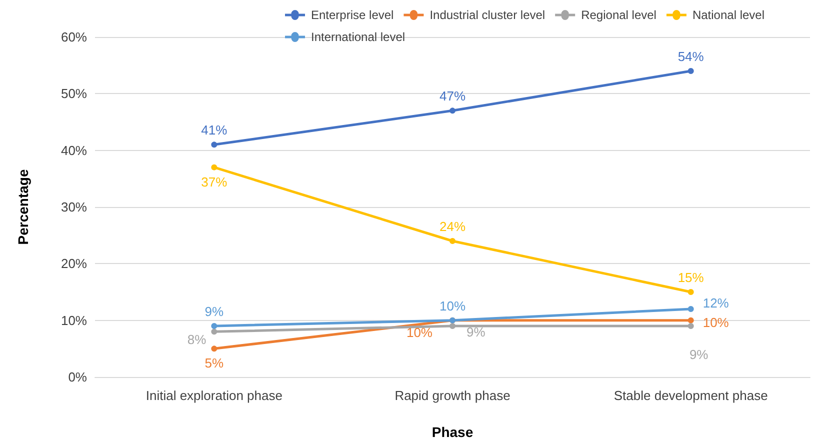 The height and width of the screenshot is (447, 840). What do you see at coordinates (197, 340) in the screenshot?
I see `data-label: 8%` at bounding box center [197, 340].